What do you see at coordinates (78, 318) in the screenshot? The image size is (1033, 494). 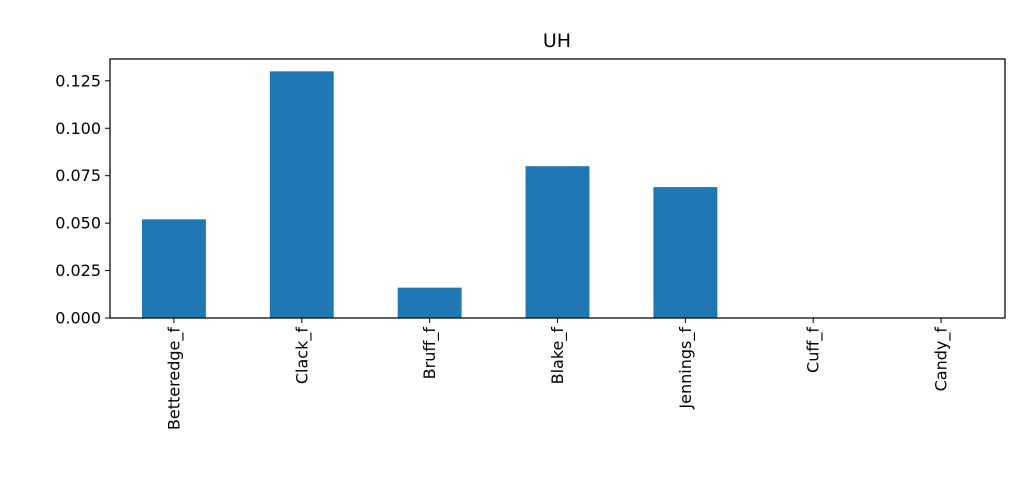 I see `y-tick-label: 0.000` at bounding box center [78, 318].